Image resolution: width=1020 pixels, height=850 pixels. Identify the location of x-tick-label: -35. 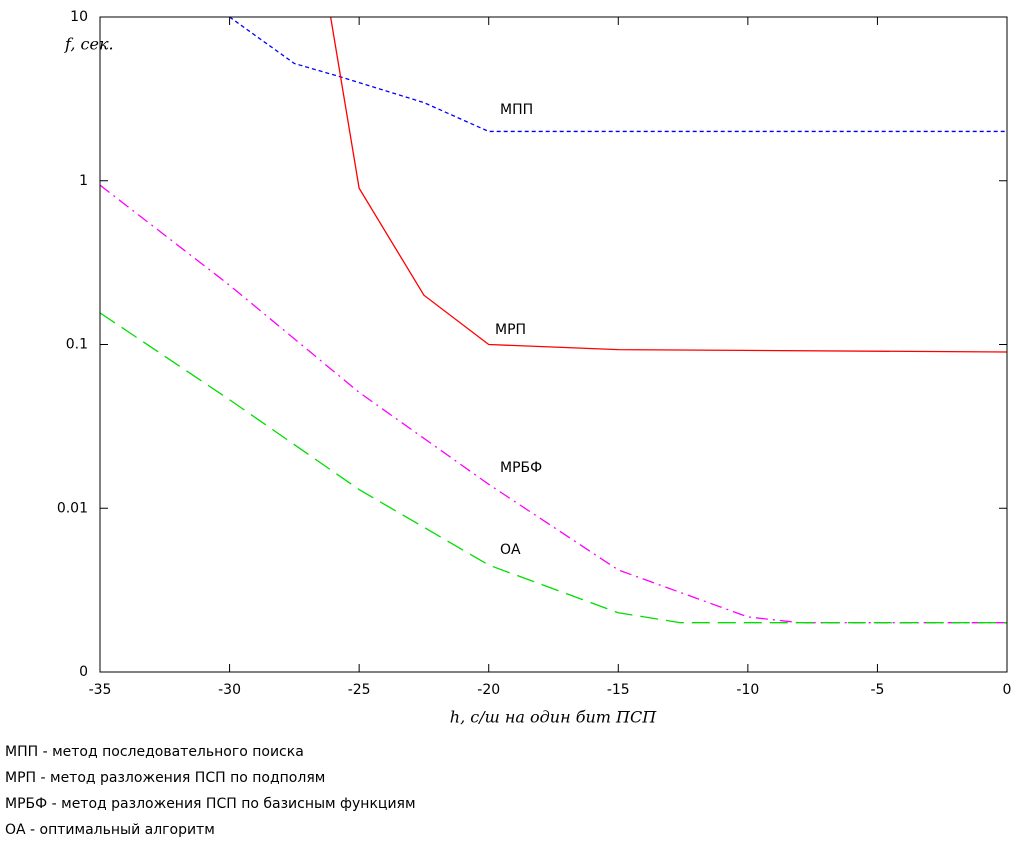
(100, 690).